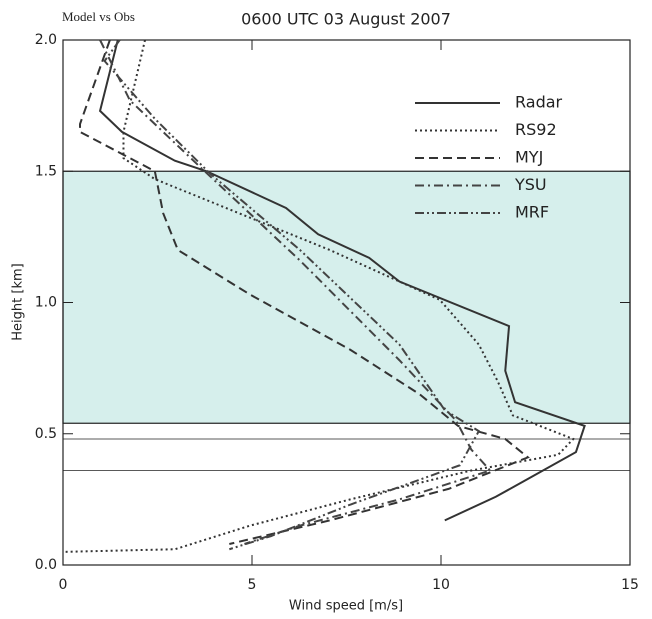 This screenshot has width=652, height=619. I want to click on corner-note: Model vs Obs, so click(98, 16).